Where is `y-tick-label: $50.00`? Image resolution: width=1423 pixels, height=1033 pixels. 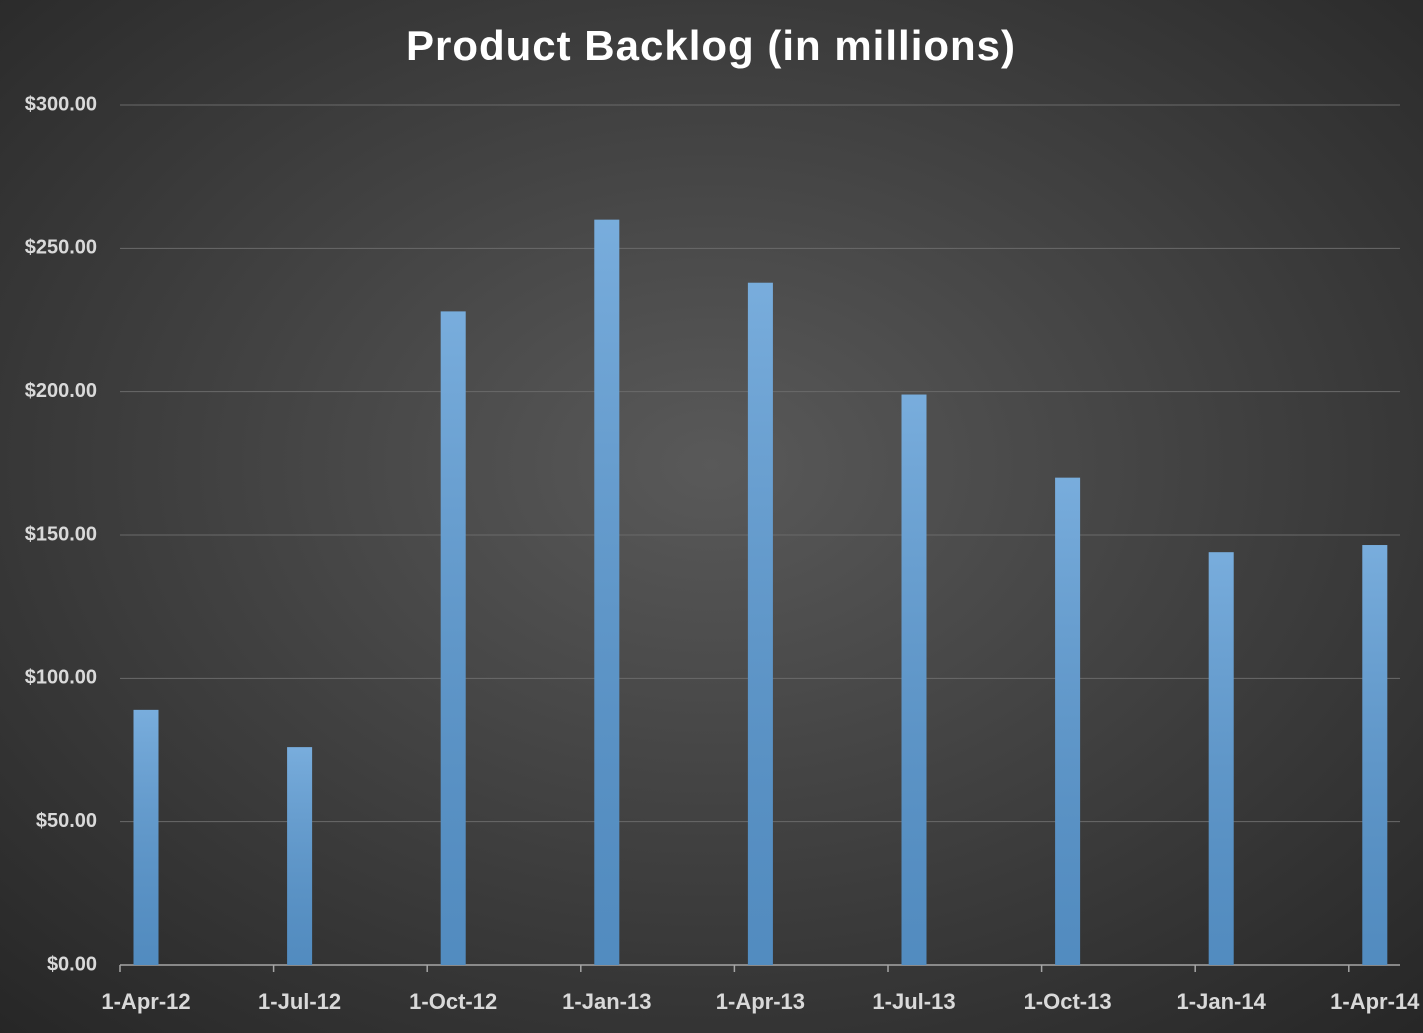
y-tick-label: $50.00 is located at coordinates (66, 821).